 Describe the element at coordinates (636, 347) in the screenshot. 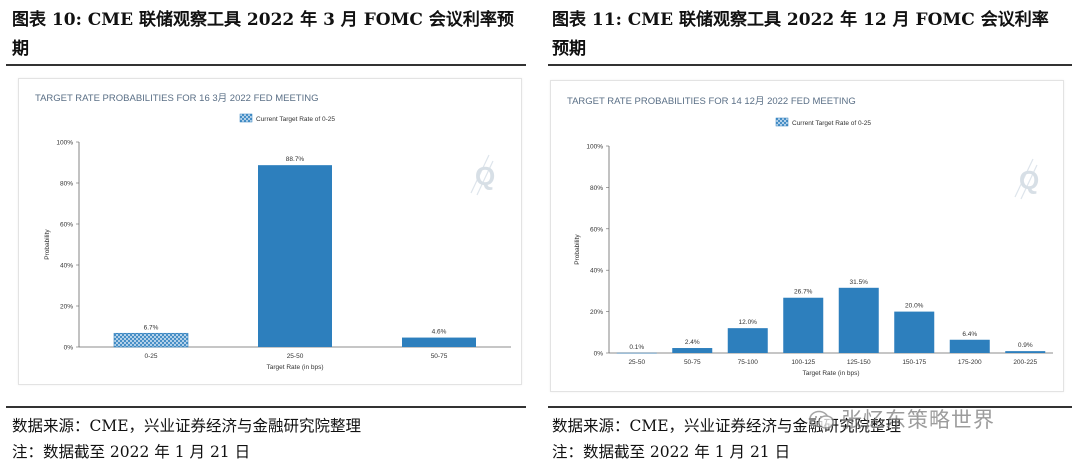

I see `data-label: 0.1%` at that location.